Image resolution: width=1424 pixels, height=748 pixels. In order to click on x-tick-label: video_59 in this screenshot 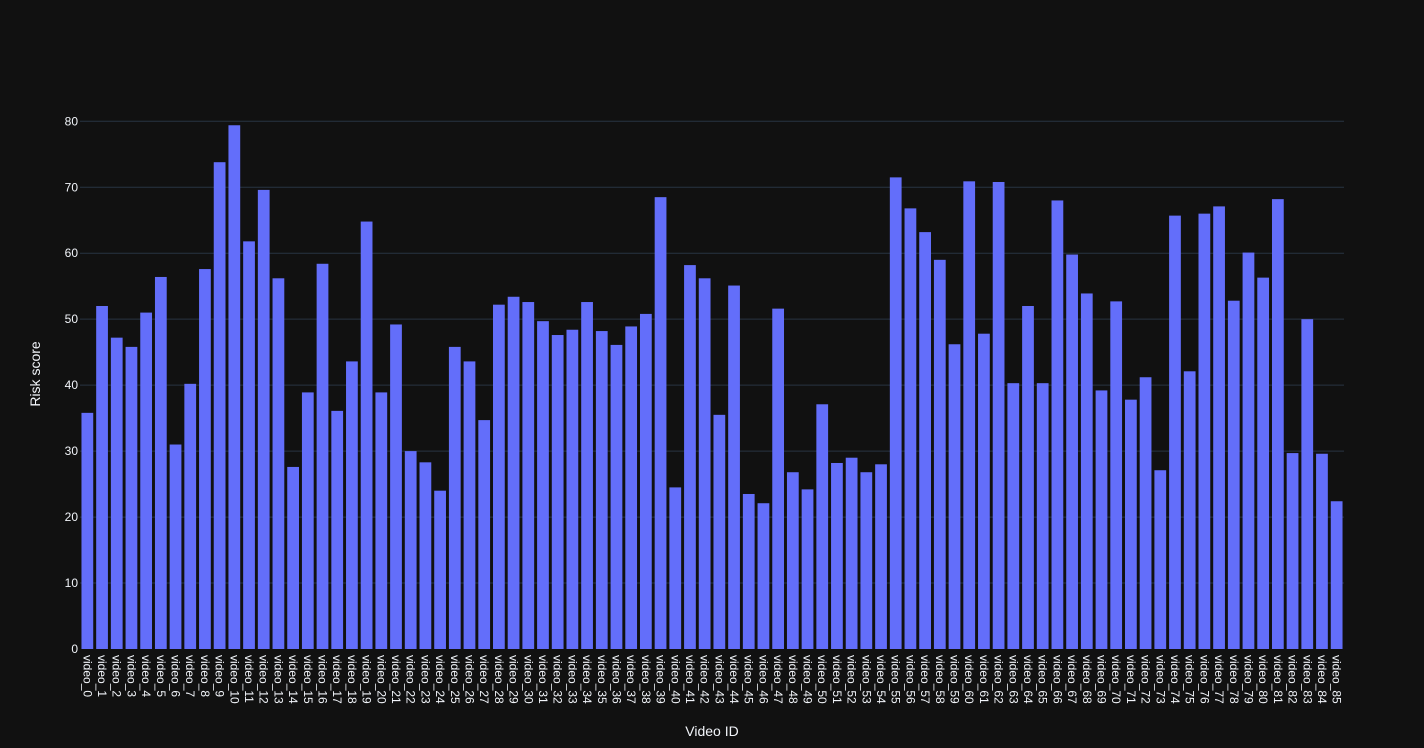, I will do `click(955, 679)`.